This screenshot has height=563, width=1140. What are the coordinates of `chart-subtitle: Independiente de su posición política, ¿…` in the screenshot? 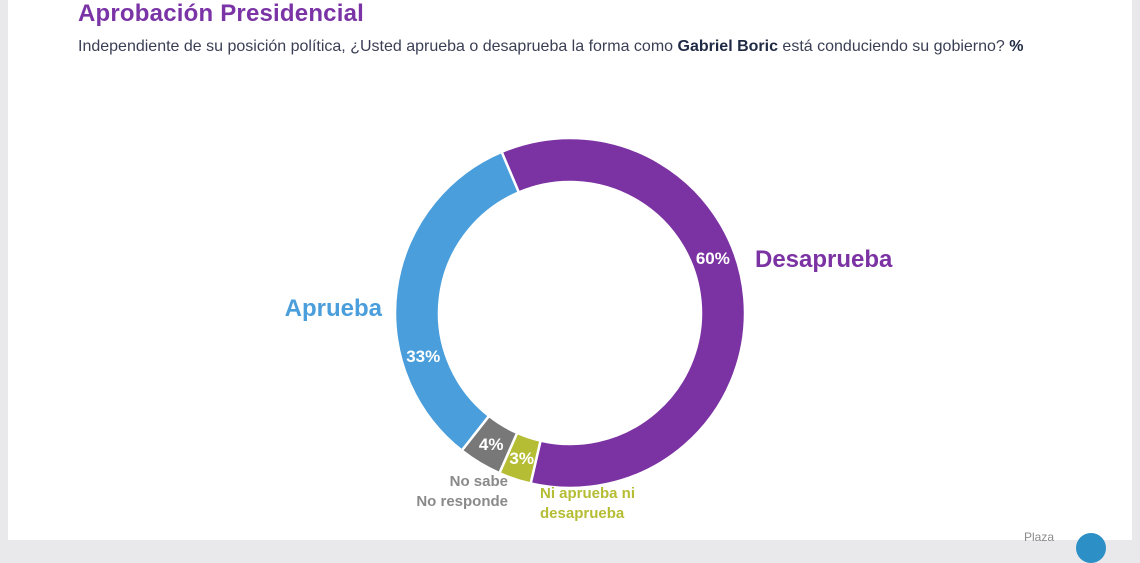 It's located at (578, 46).